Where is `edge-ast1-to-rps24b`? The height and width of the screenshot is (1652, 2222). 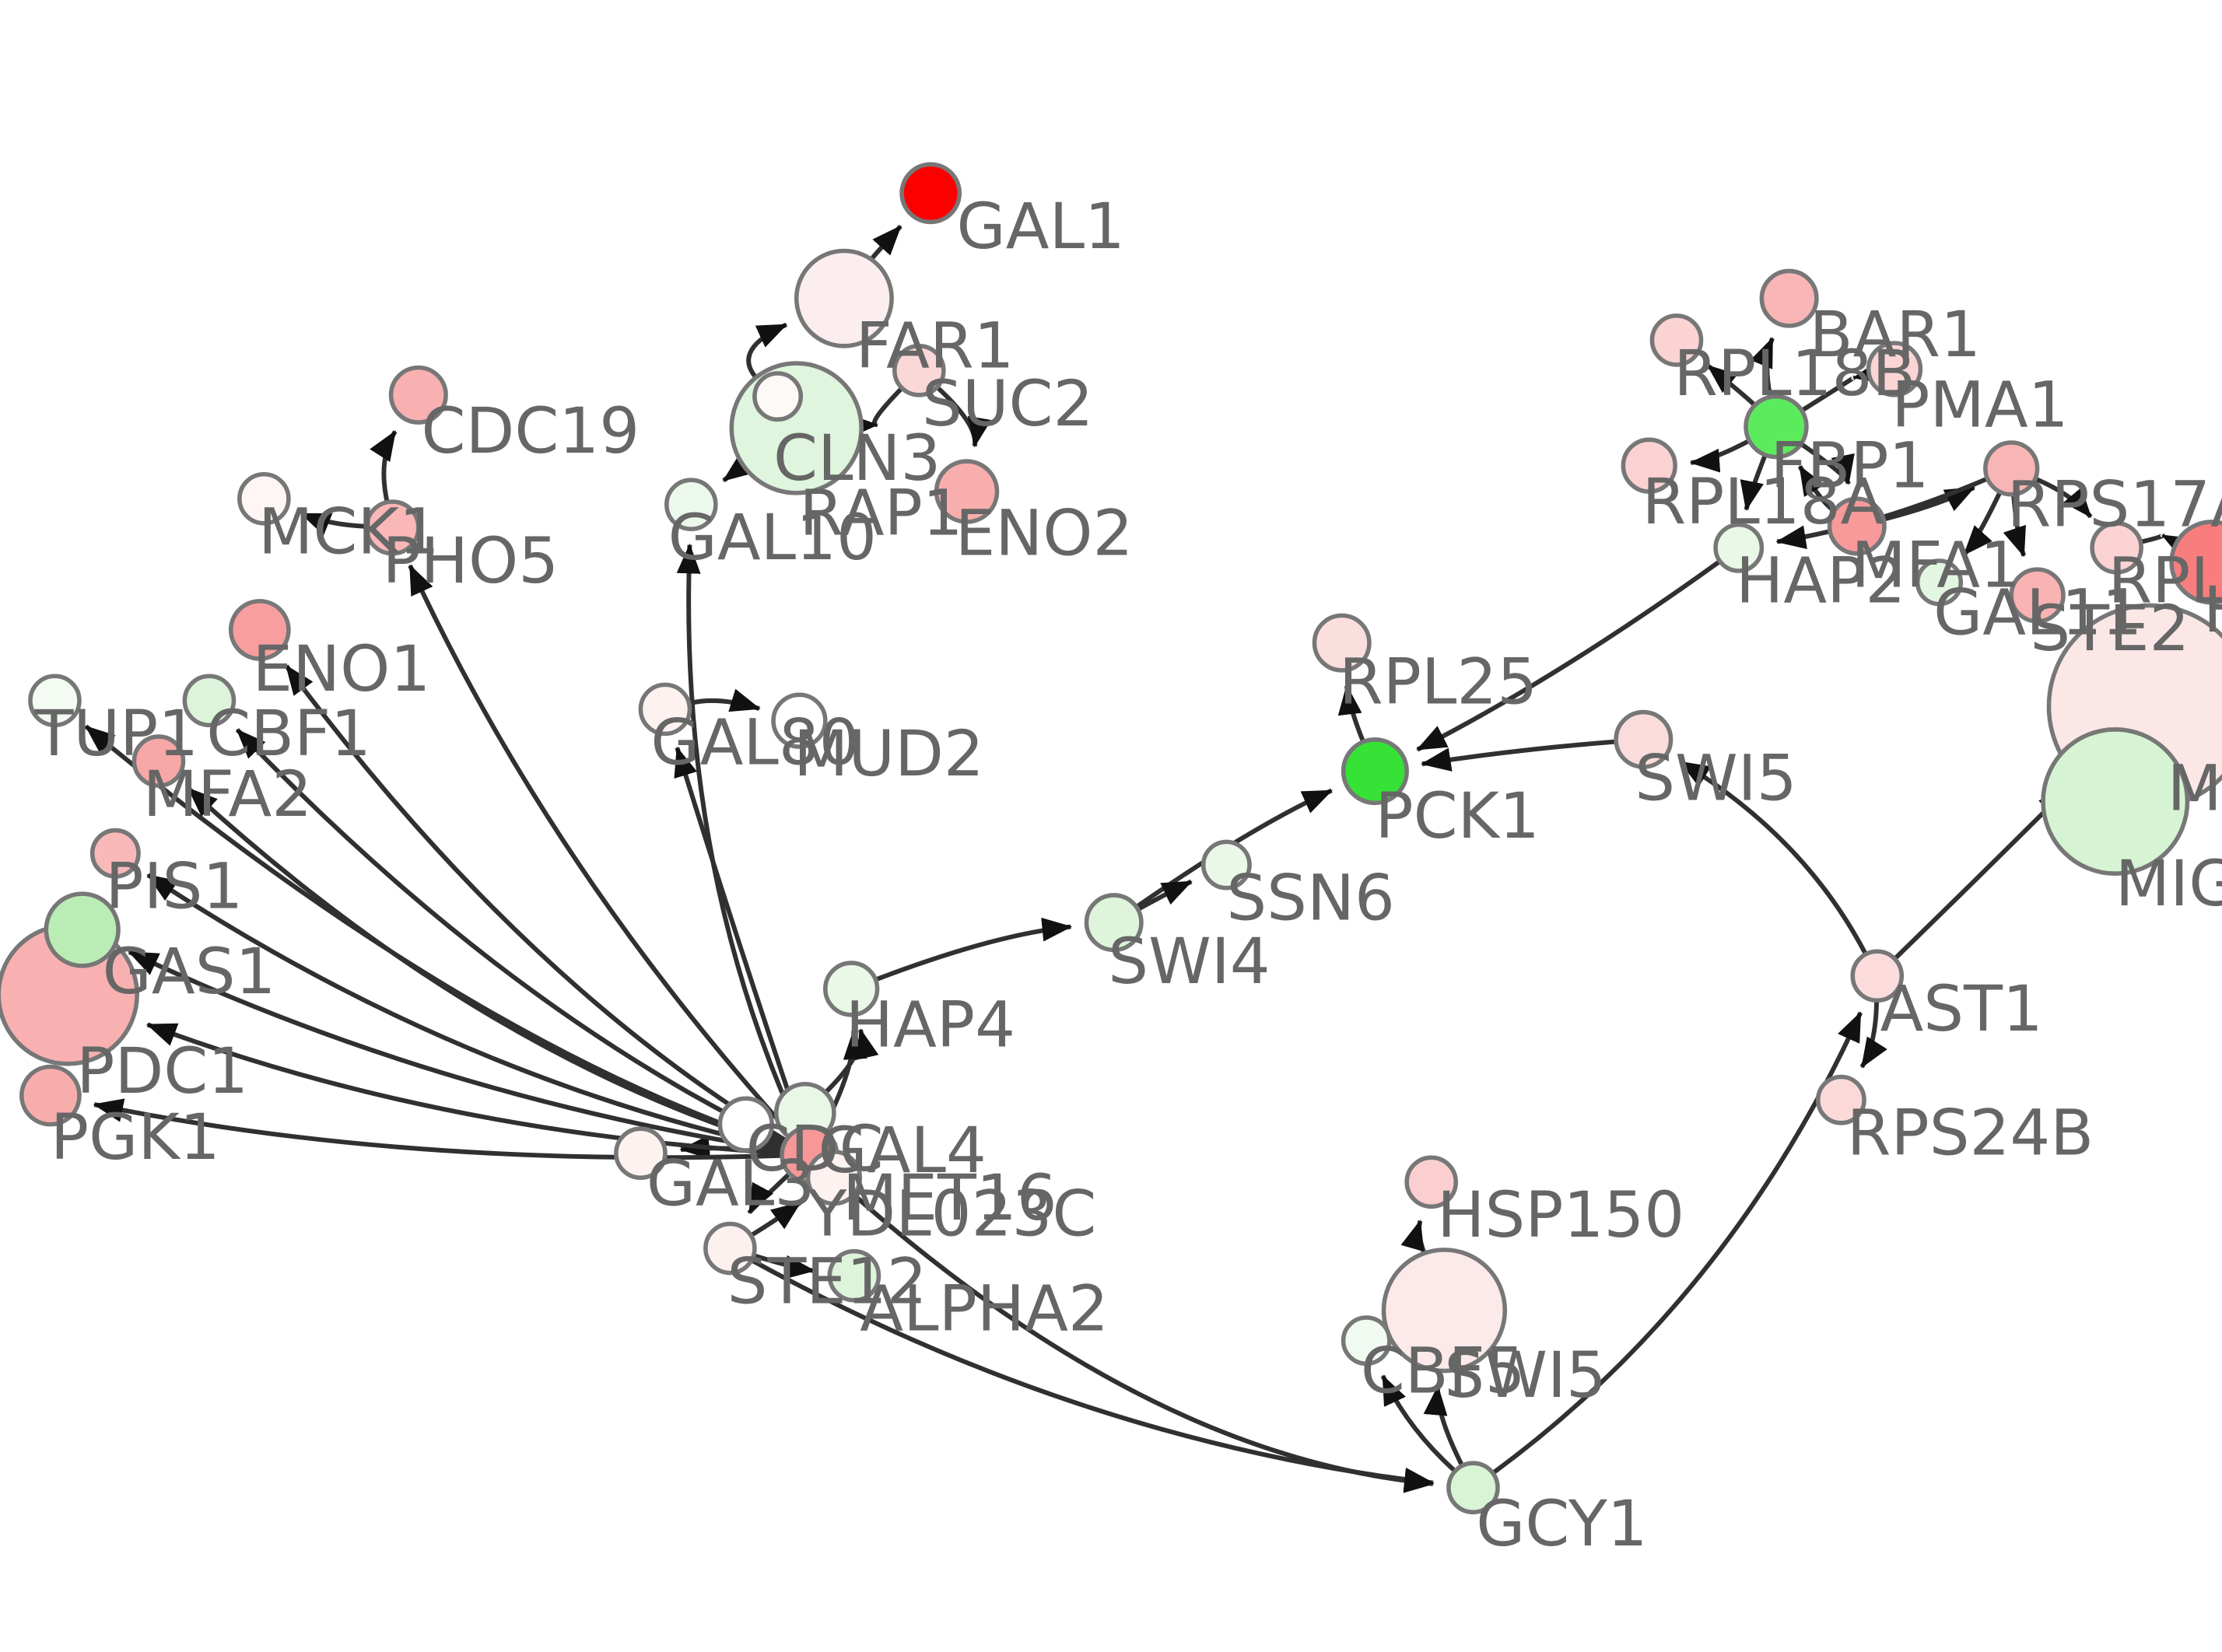
edge-ast1-to-rps24b is located at coordinates (1873, 1035).